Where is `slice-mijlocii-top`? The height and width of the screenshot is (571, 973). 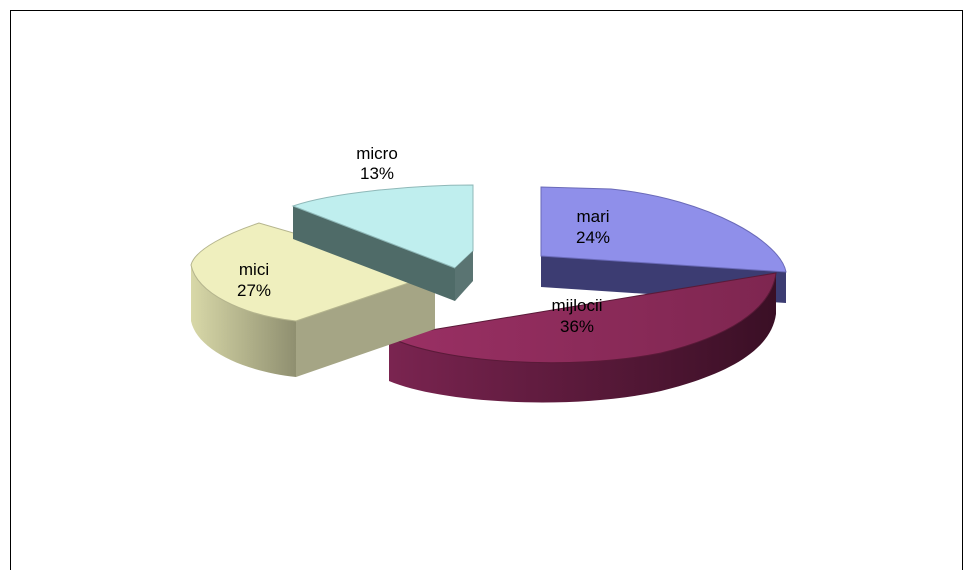
slice-mijlocii-top is located at coordinates (582, 318).